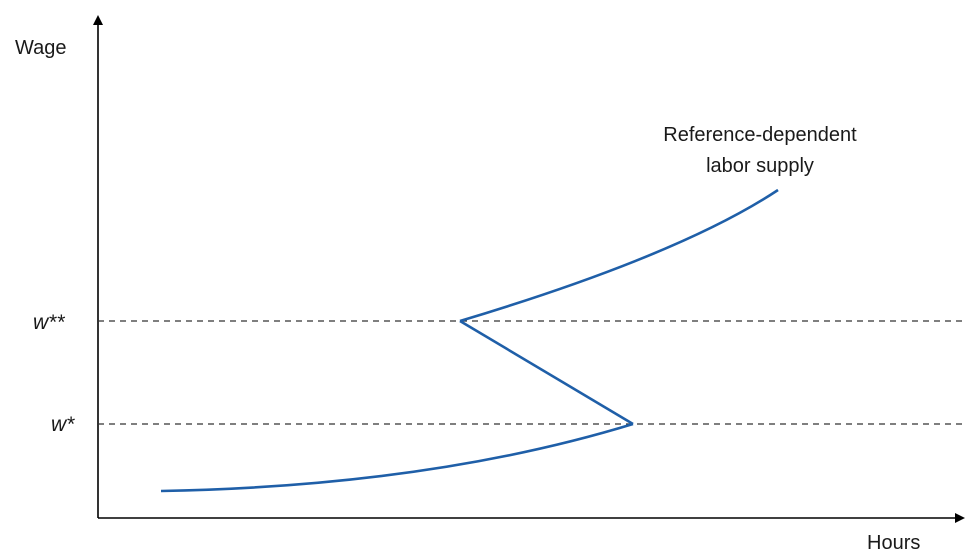 Image resolution: width=967 pixels, height=555 pixels. Describe the element at coordinates (760, 135) in the screenshot. I see `curve-label-line1: Reference-dependent` at that location.